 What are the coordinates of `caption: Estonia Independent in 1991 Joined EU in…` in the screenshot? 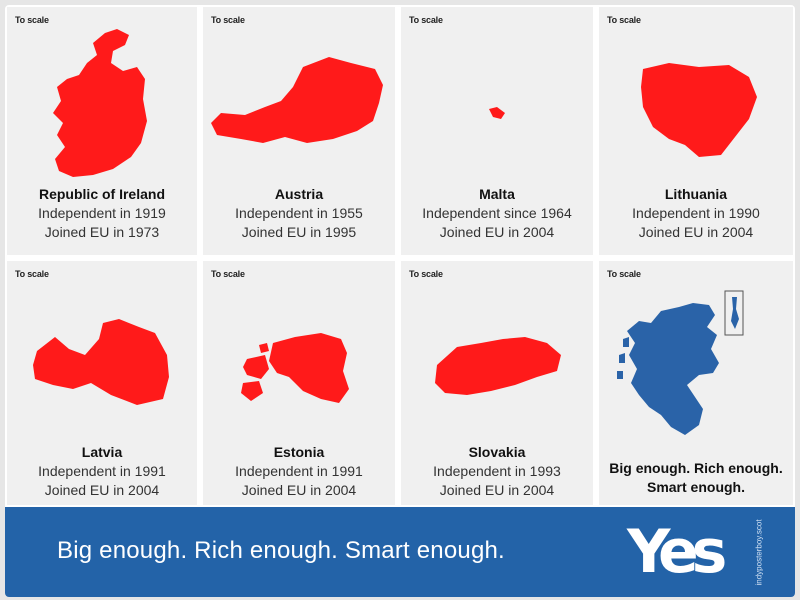 It's located at (299, 471).